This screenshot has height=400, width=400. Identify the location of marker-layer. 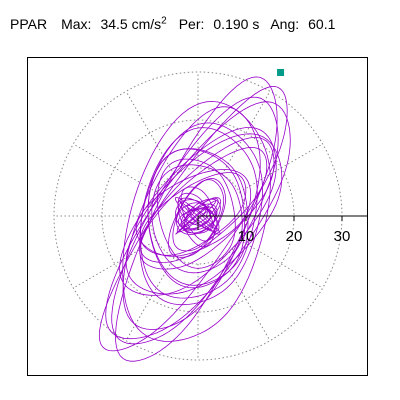
(281, 72).